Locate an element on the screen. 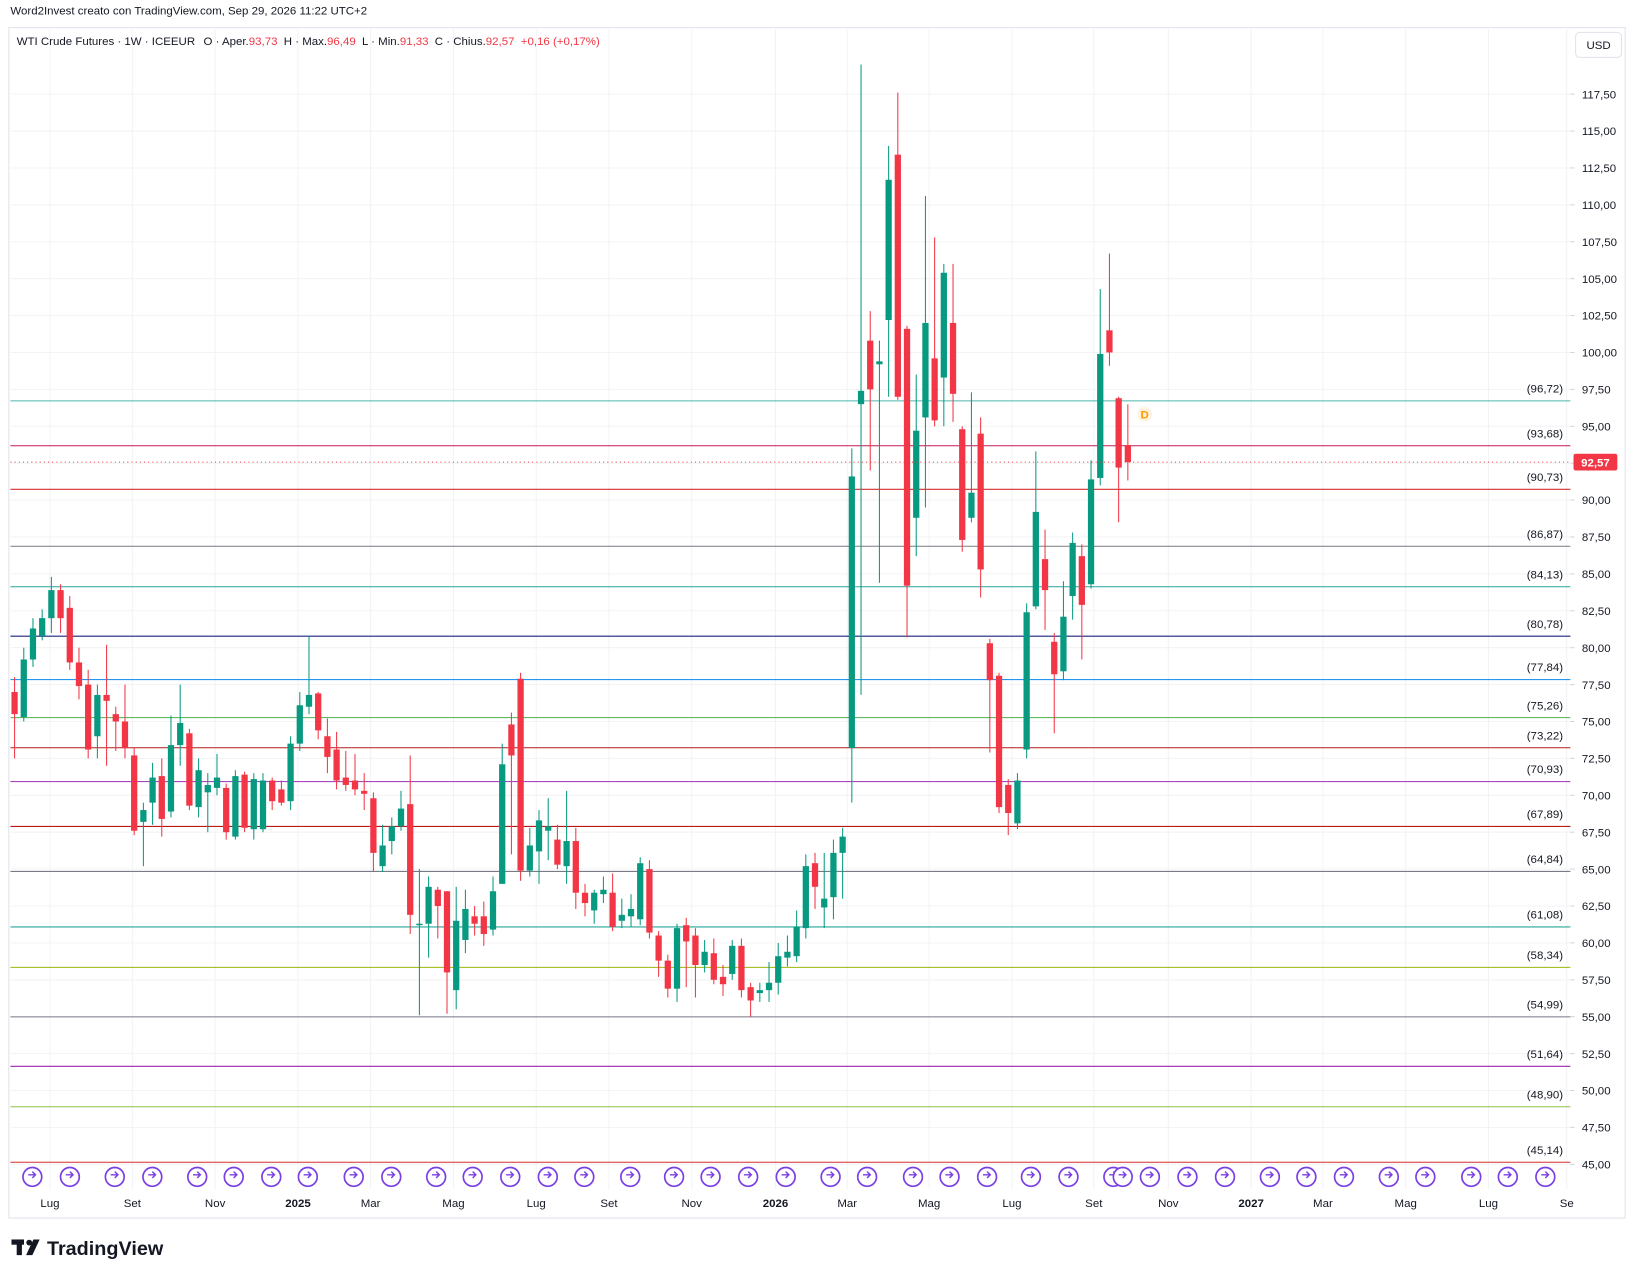  currency: USD is located at coordinates (1598, 46).